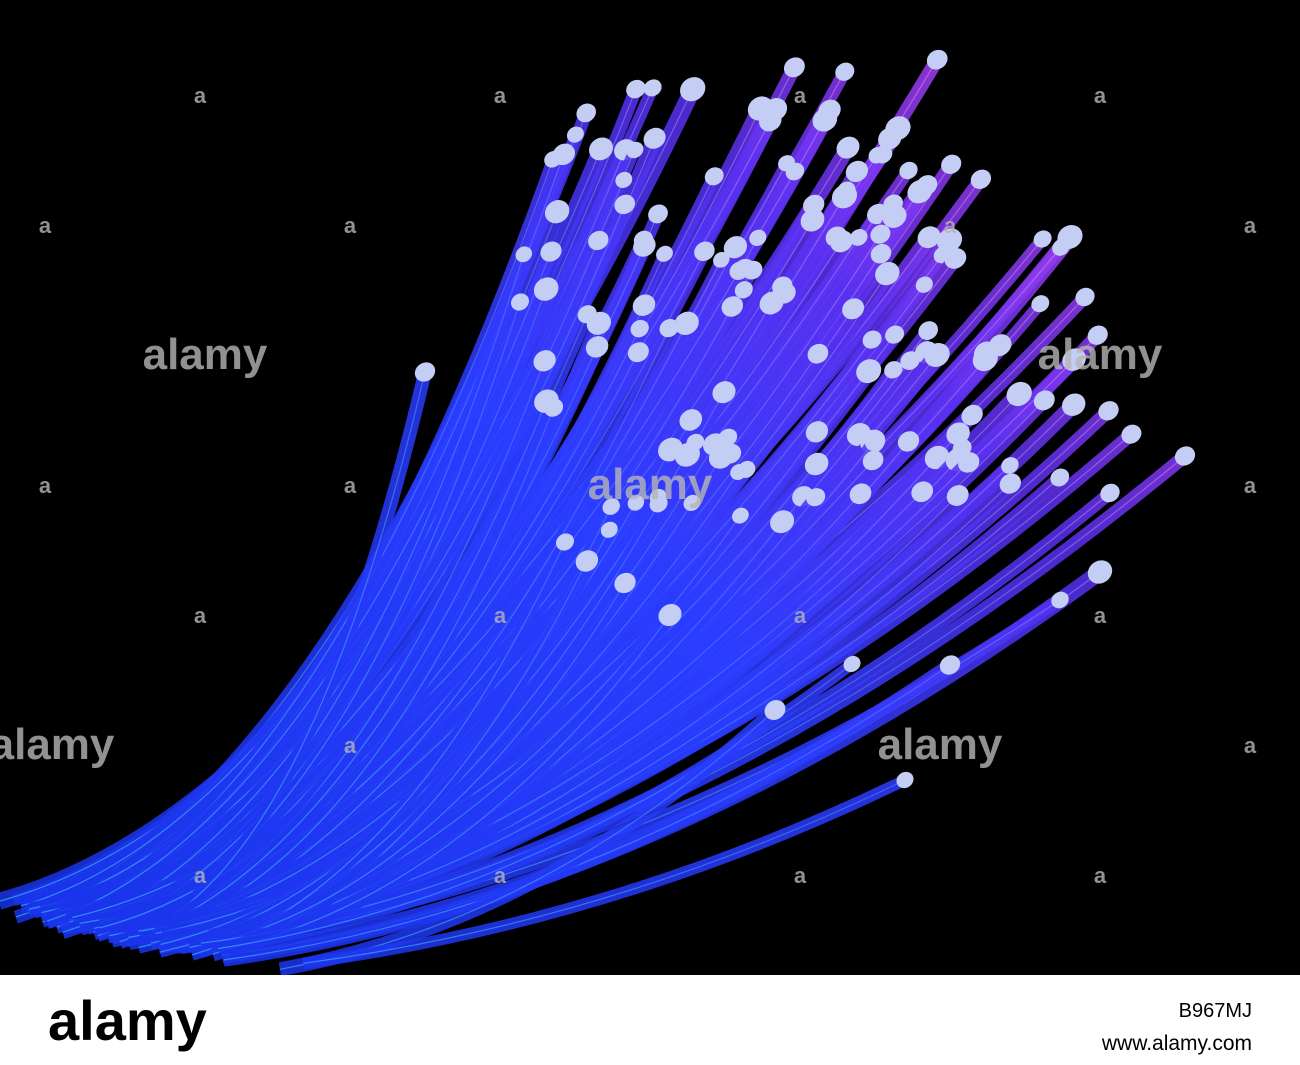 Image resolution: width=1300 pixels, height=1065 pixels. I want to click on fiber-highlight, so click(422, 762).